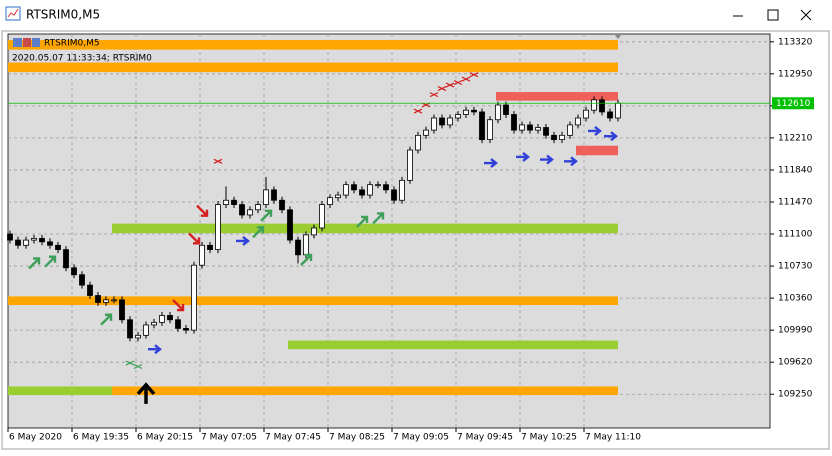  What do you see at coordinates (35, 438) in the screenshot?
I see `x-tick-label: 6 May 2020` at bounding box center [35, 438].